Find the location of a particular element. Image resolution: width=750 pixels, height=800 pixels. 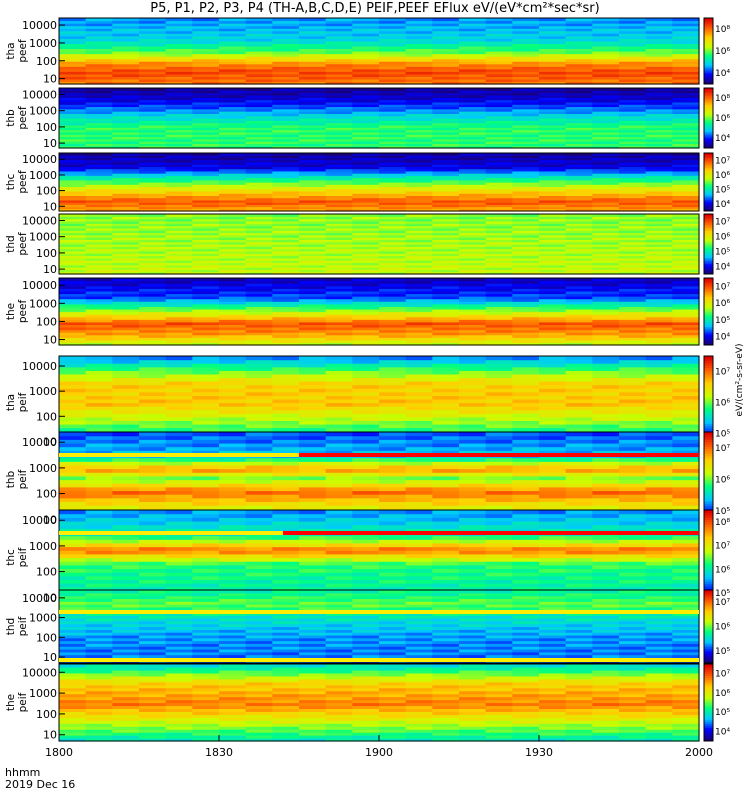

colorbar-segment is located at coordinates (708, 207).